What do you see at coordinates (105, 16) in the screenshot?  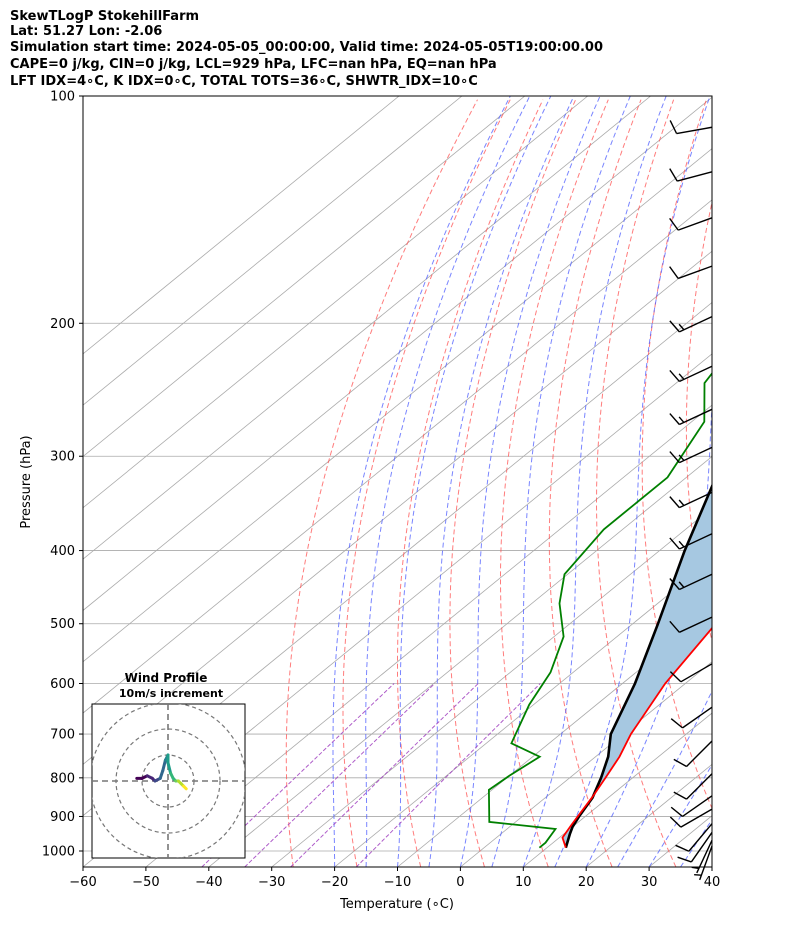 I see `chart-title: SkewTLogP StokehillFarm` at bounding box center [105, 16].